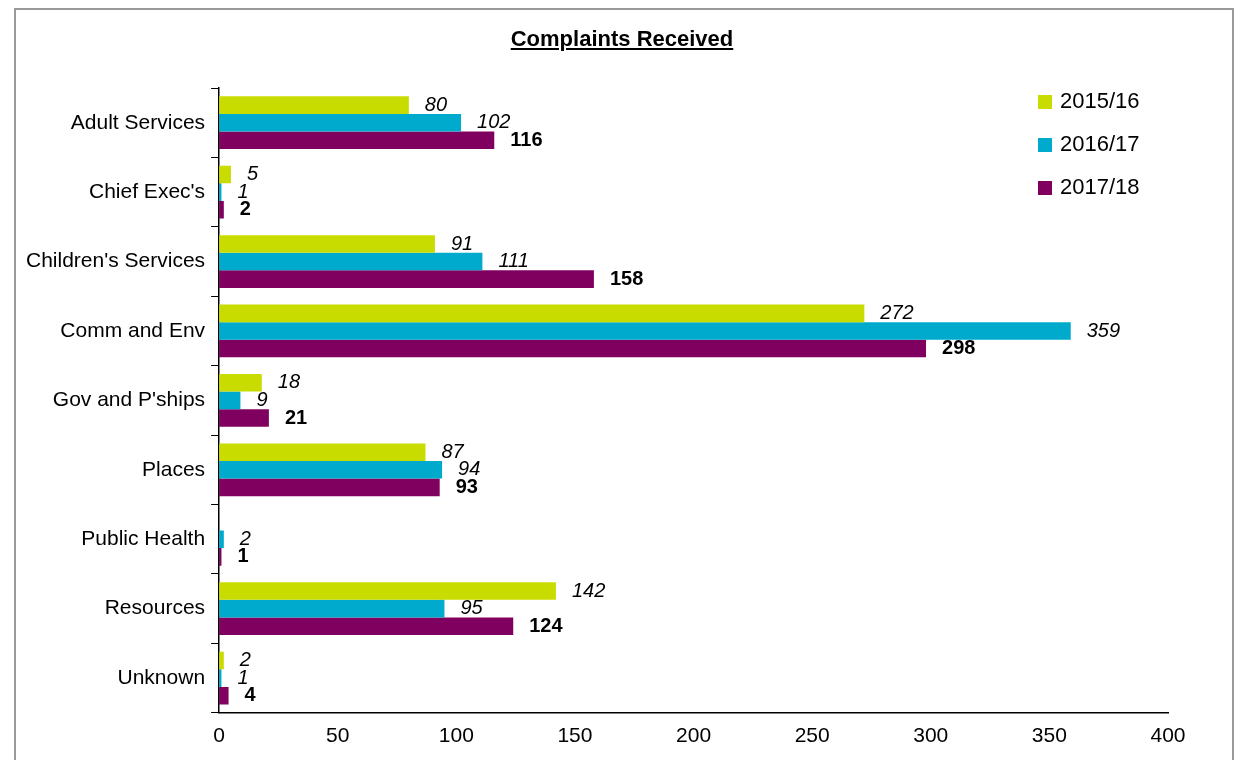  What do you see at coordinates (129, 399) in the screenshot?
I see `y-tick-label: Gov and P'ships` at bounding box center [129, 399].